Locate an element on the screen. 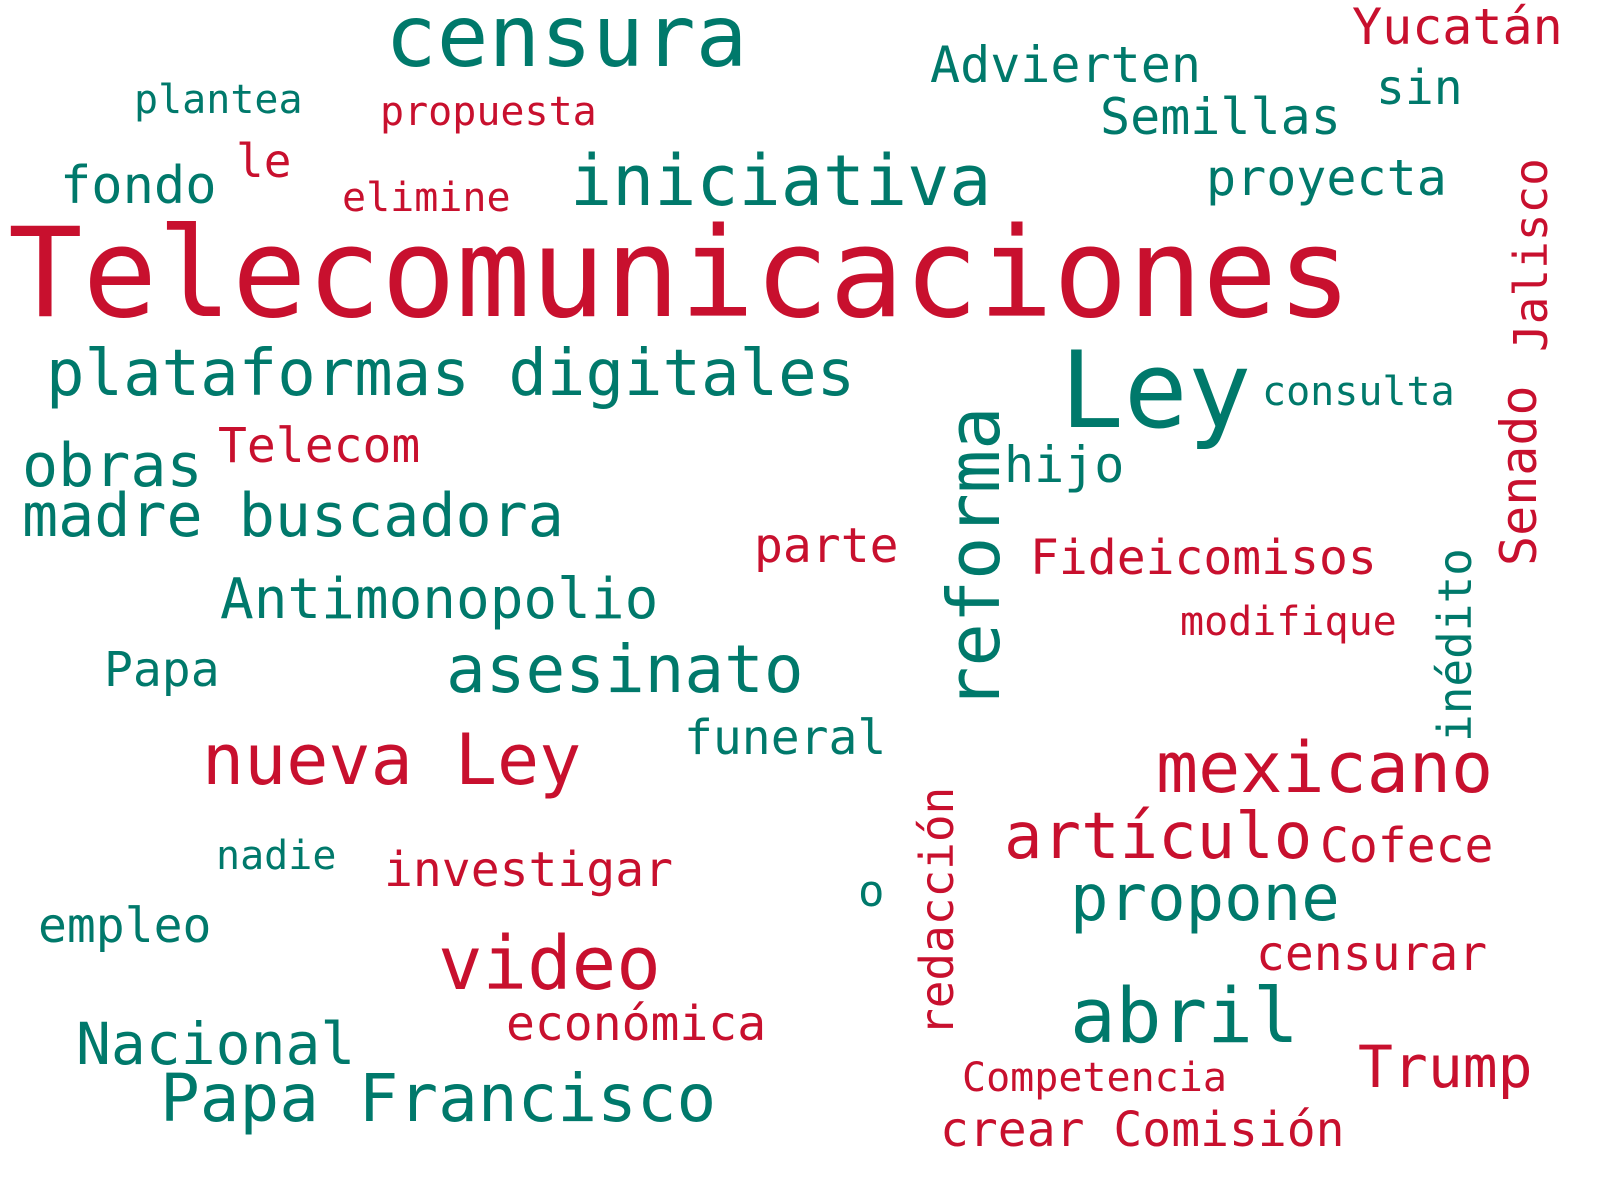  word-plataformas-digitales: plataformas digitales is located at coordinates (451, 374).